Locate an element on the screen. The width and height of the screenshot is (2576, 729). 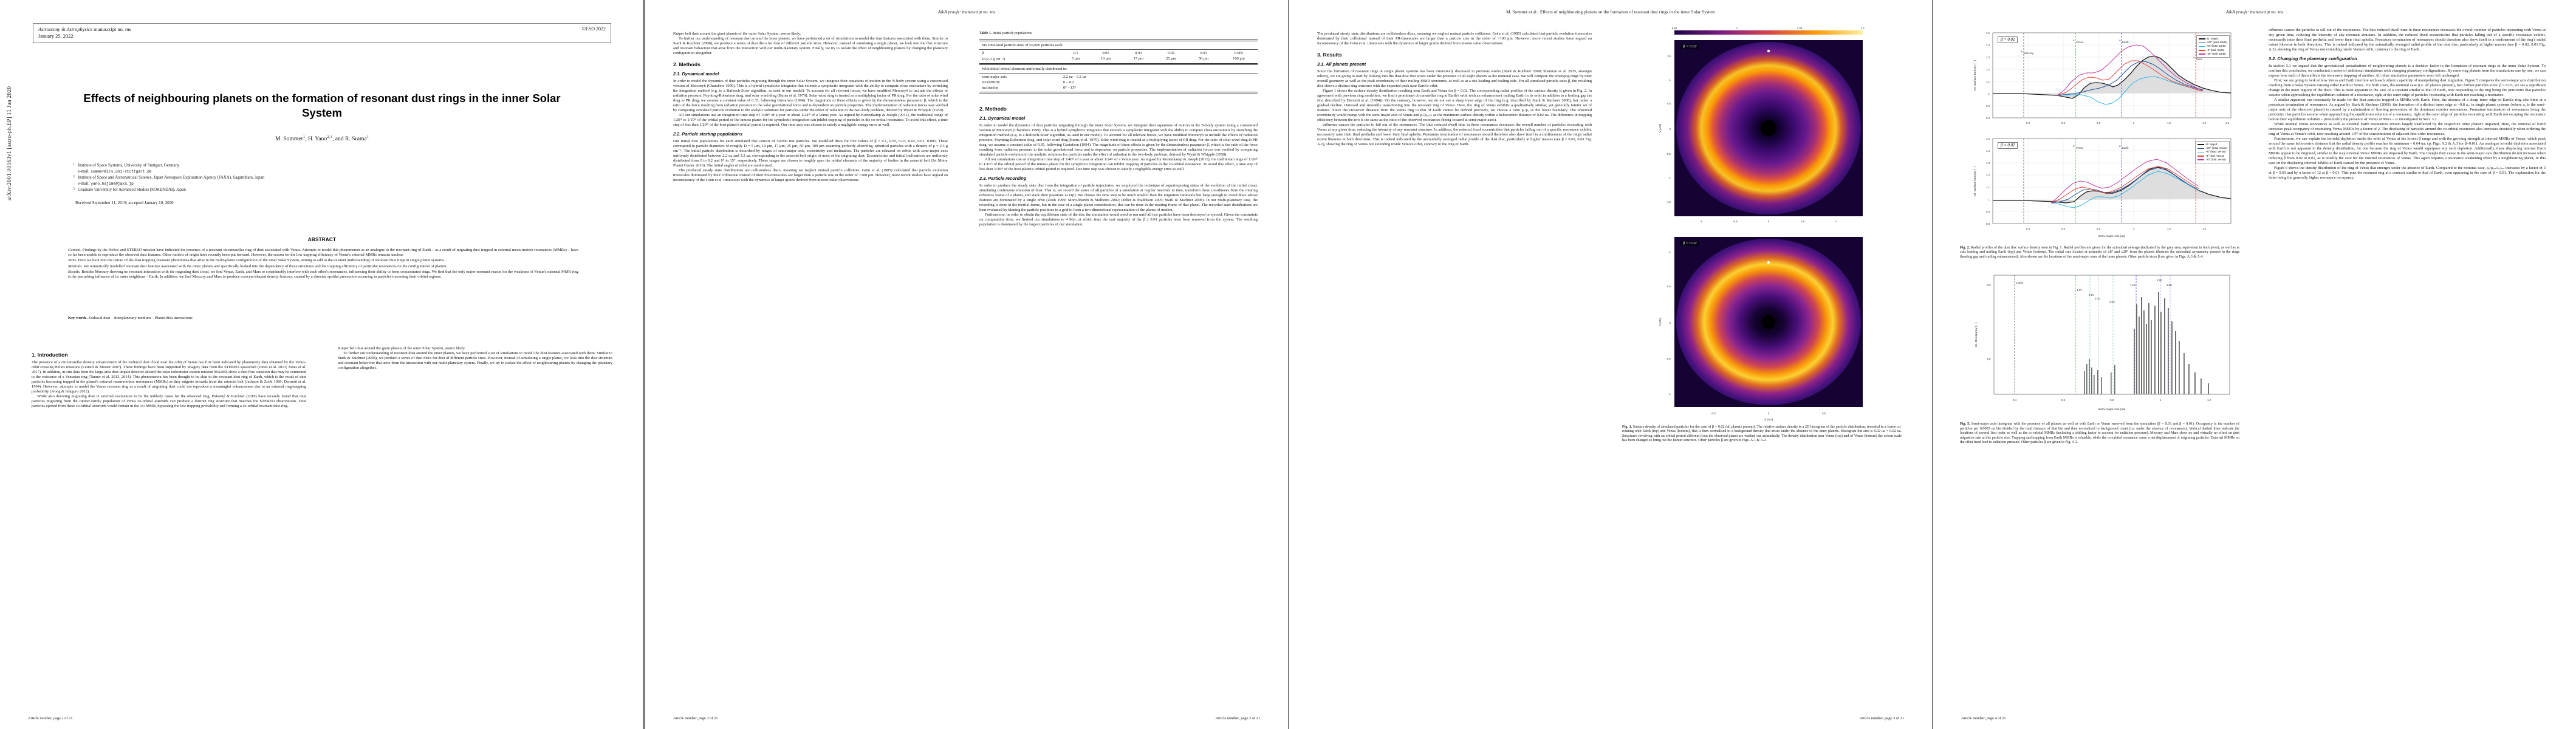
svg-text: 1:1Me is located at coordinates (2020, 283).